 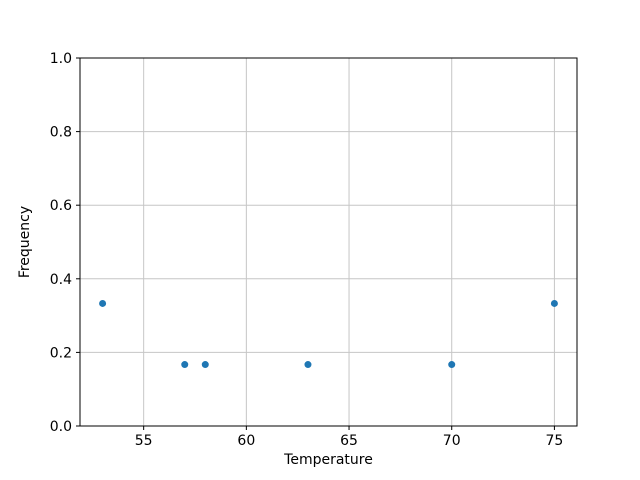 What do you see at coordinates (61, 206) in the screenshot?
I see `y-tick-label: 0.6` at bounding box center [61, 206].